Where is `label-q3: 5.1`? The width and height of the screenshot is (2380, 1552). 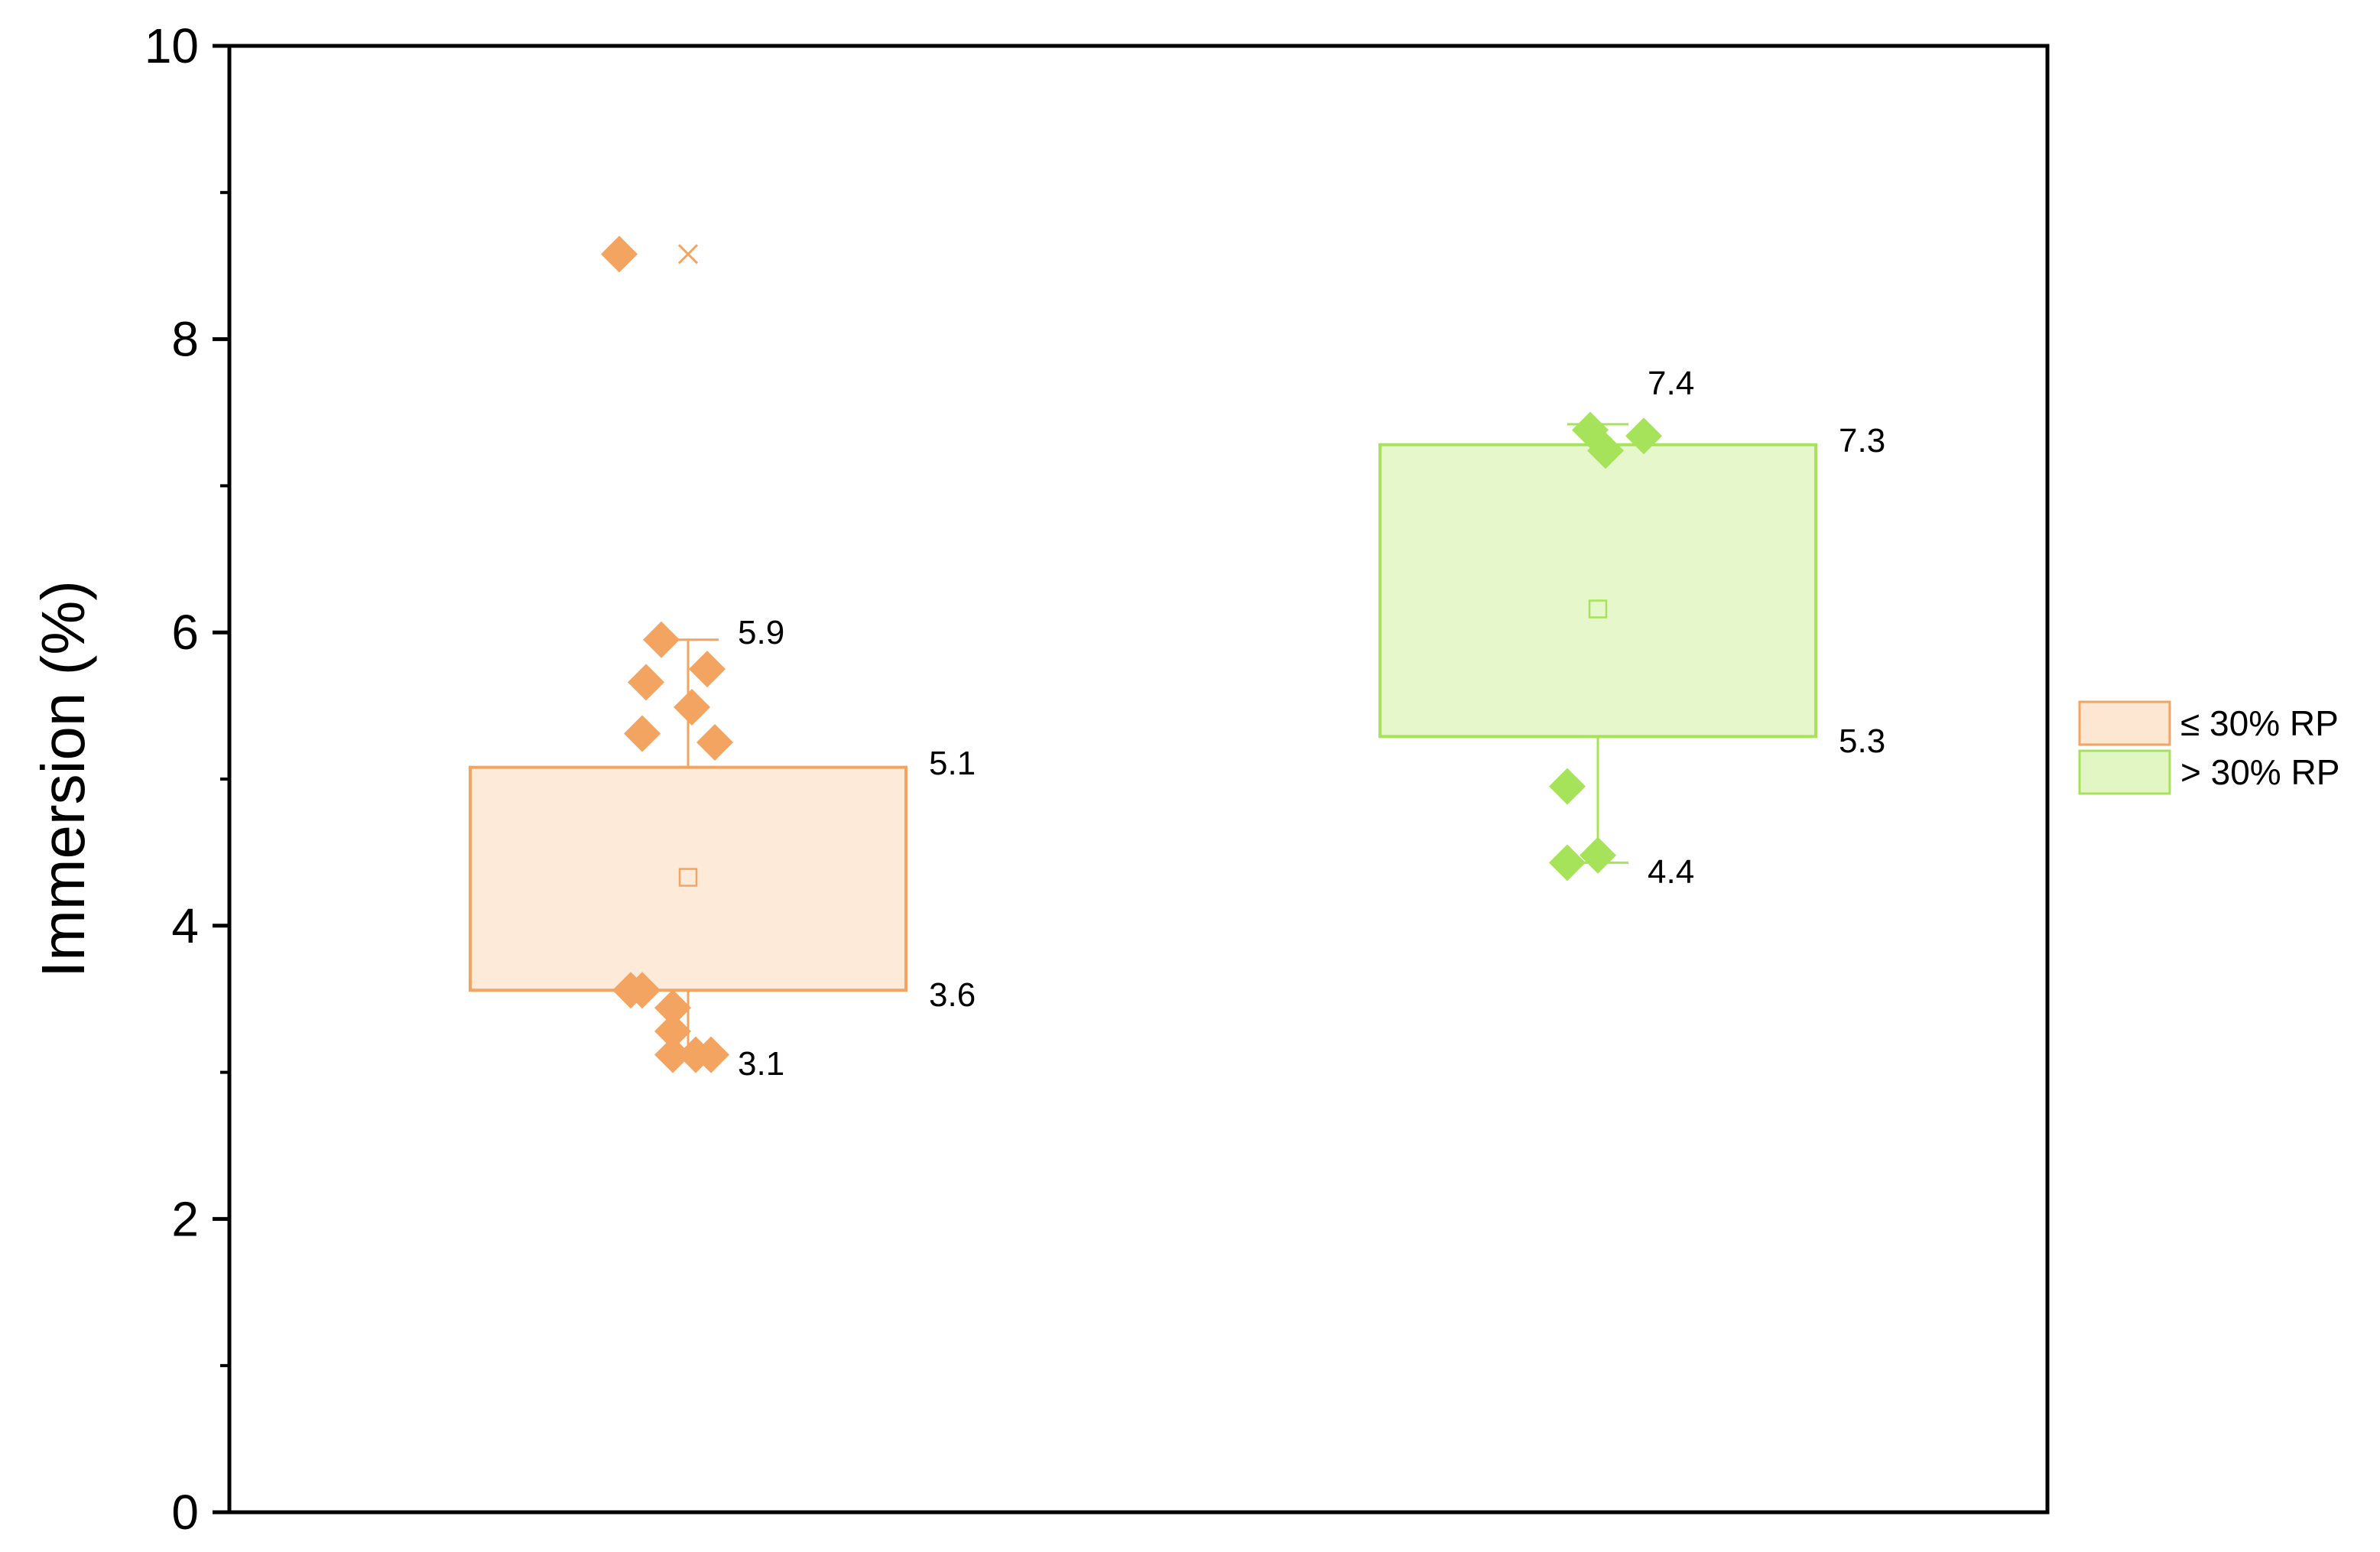
label-q3: 5.1 is located at coordinates (952, 763).